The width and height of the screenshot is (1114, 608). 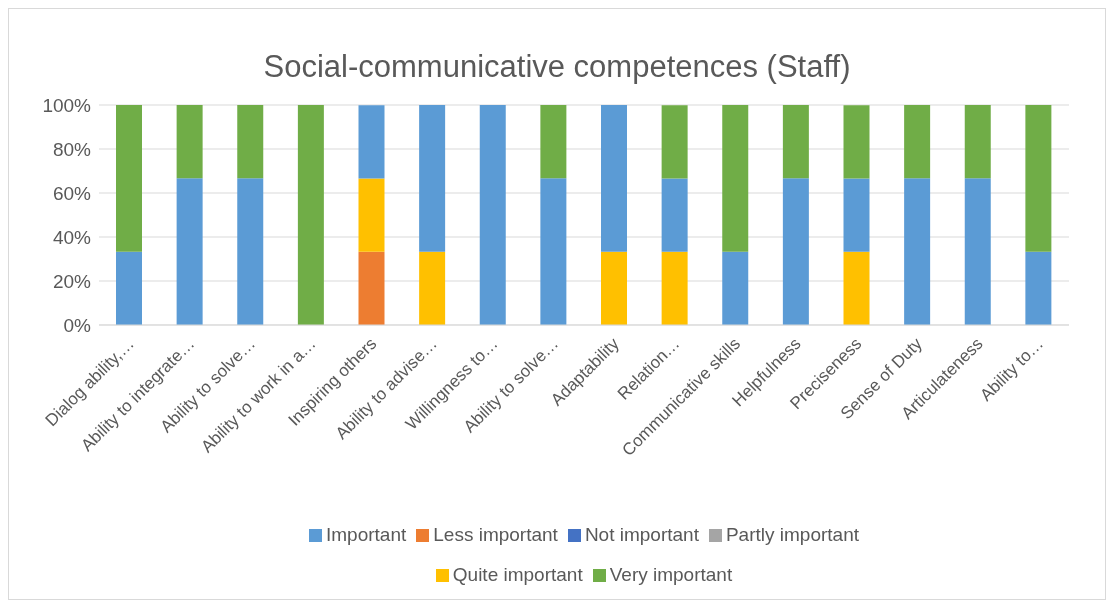 What do you see at coordinates (72, 193) in the screenshot?
I see `y-tick-label: 60%` at bounding box center [72, 193].